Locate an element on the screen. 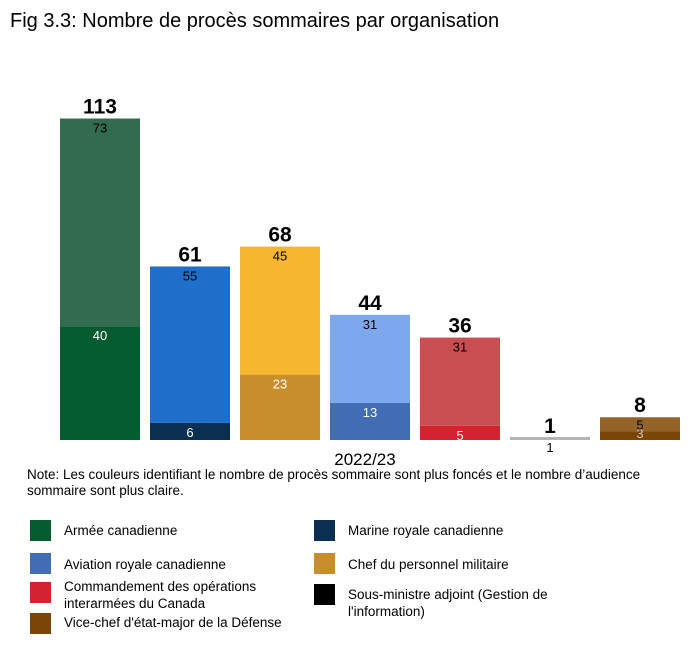 This screenshot has width=700, height=650. bar-trials-label-3: 13 is located at coordinates (370, 412).